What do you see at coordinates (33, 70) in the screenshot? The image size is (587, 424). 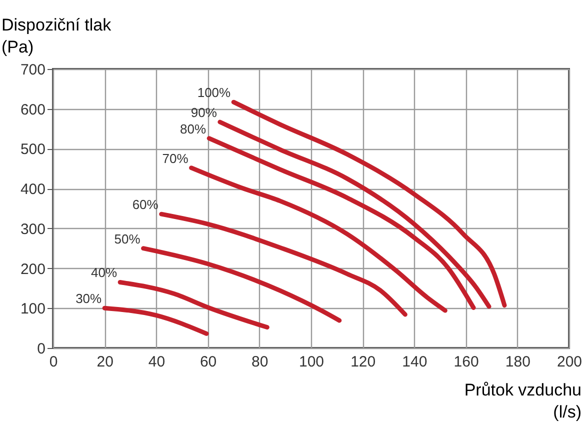 I see `y-tick-label: 700` at bounding box center [33, 70].